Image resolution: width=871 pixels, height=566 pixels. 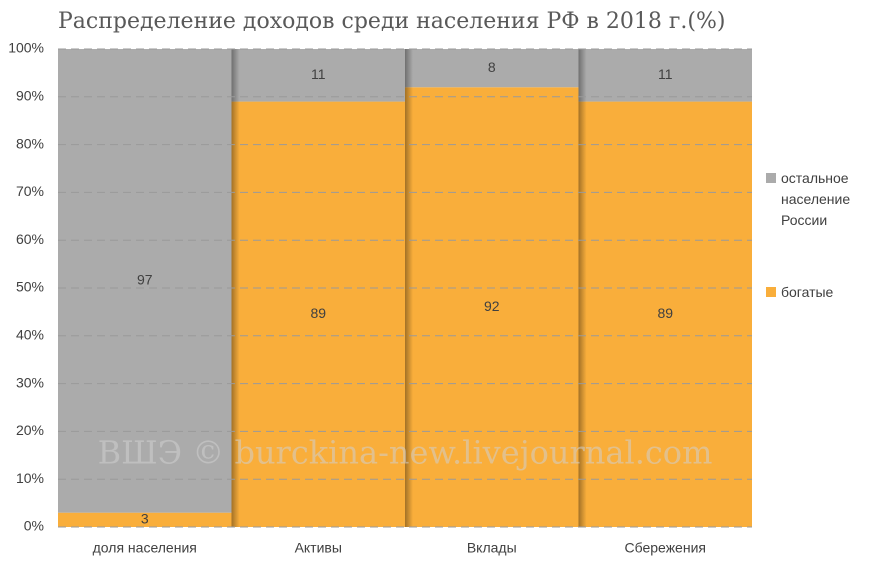 What do you see at coordinates (30, 430) in the screenshot?
I see `y-tick-label: 20%` at bounding box center [30, 430].